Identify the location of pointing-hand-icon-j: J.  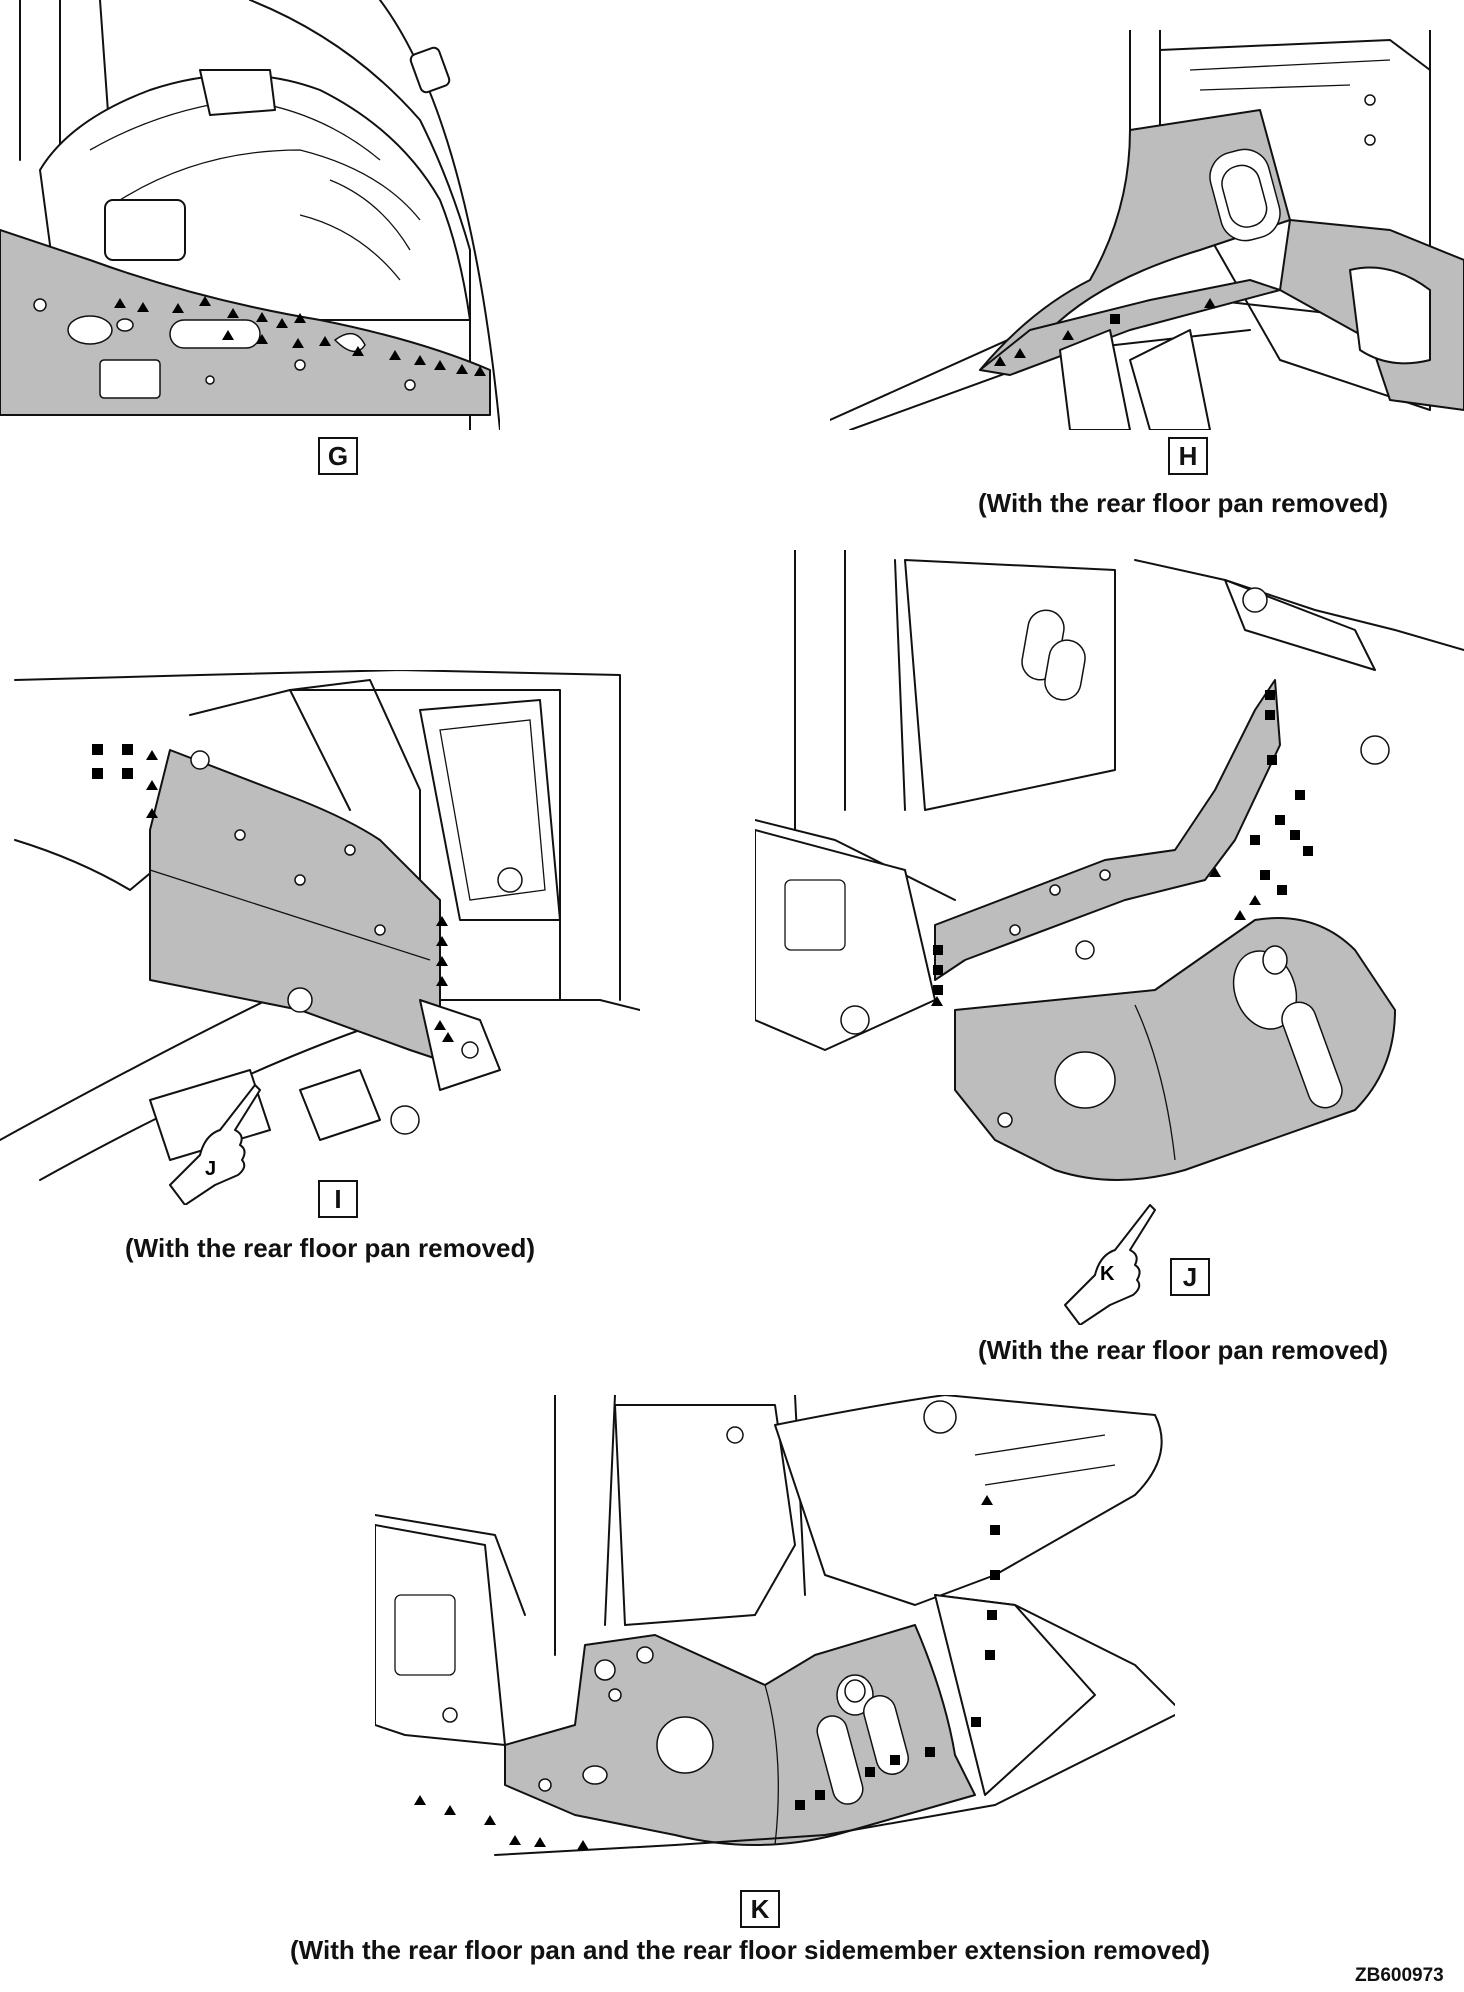
(215, 1140).